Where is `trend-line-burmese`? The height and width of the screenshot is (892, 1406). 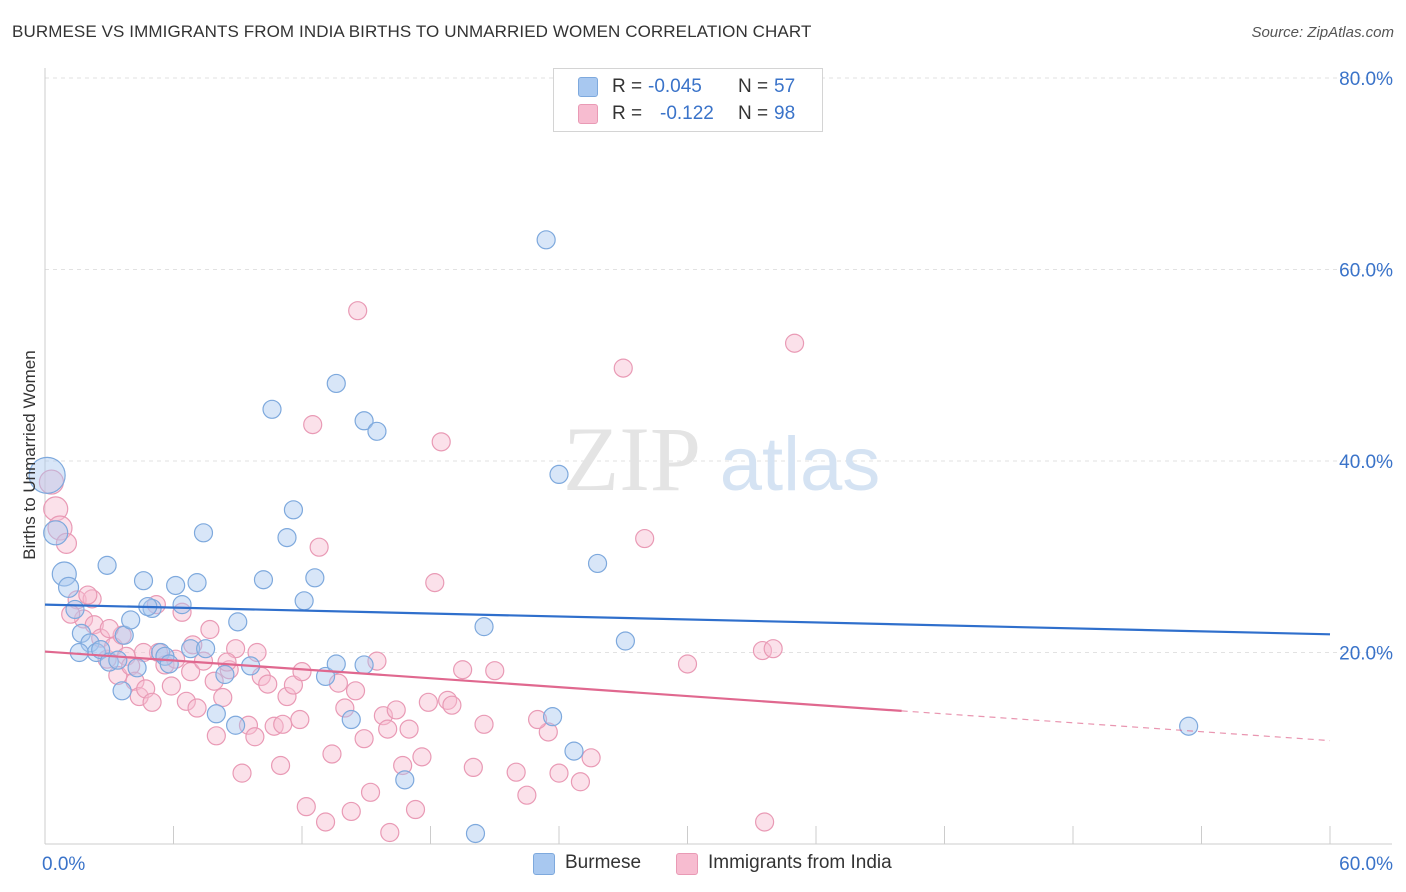 trend-line-burmese is located at coordinates (687, 619).